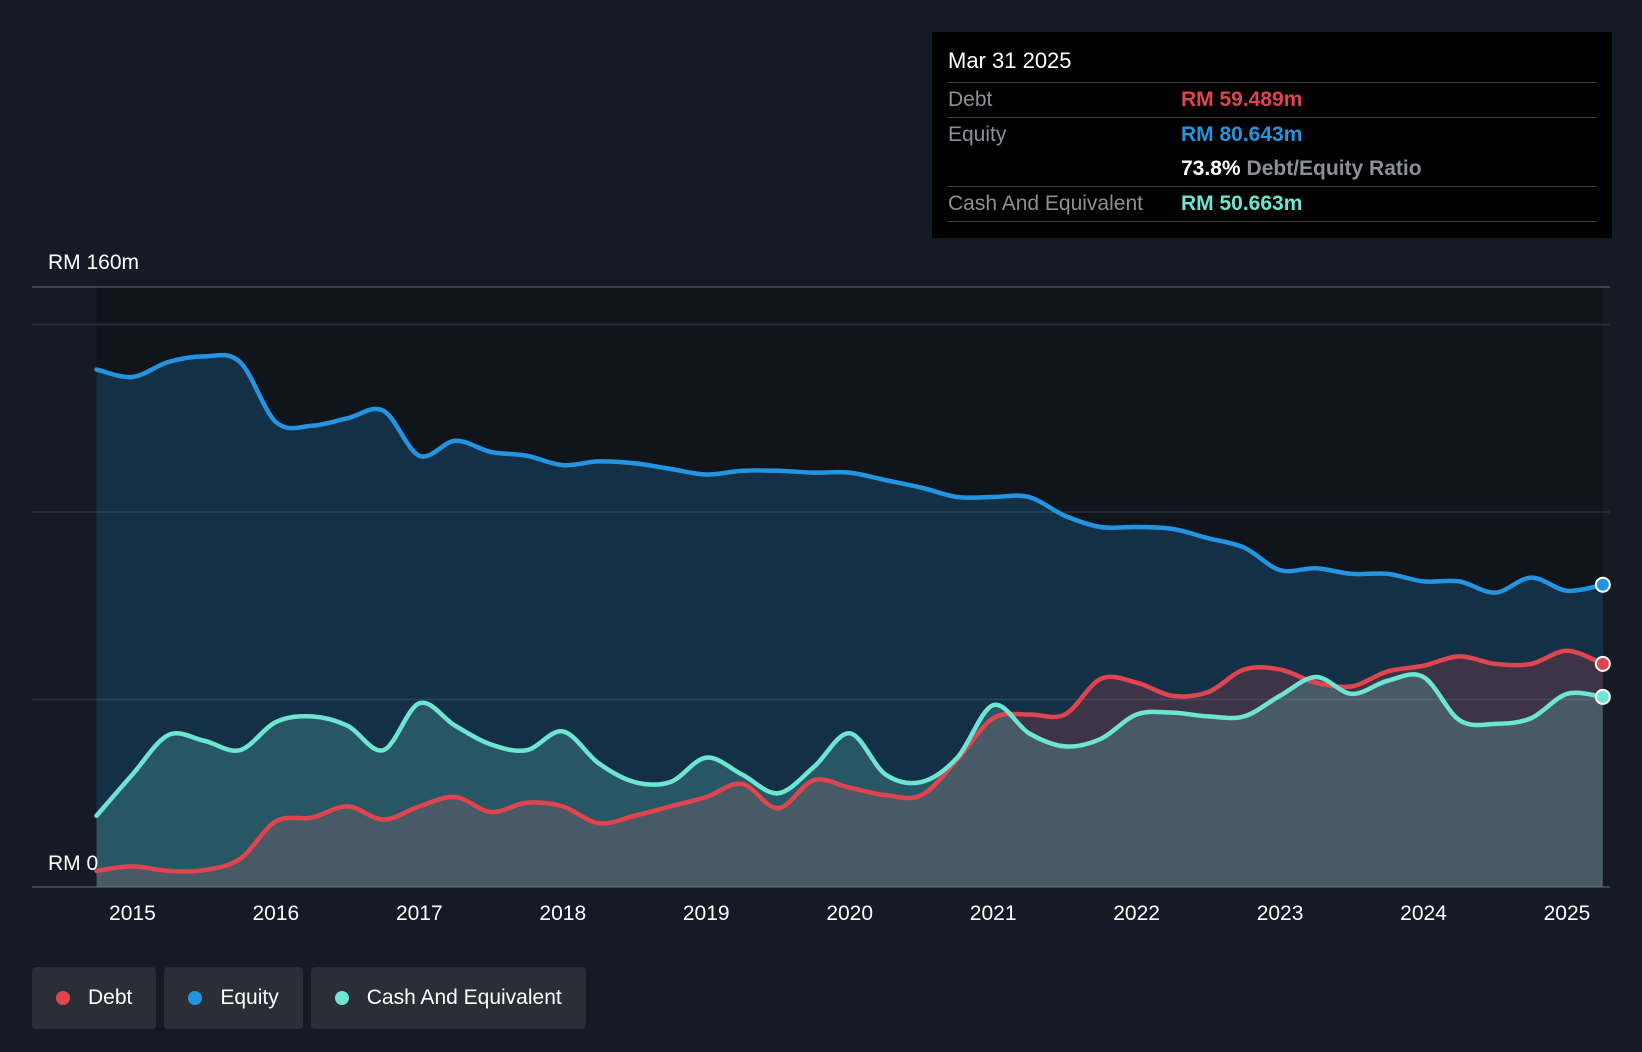 This screenshot has width=1642, height=1052. What do you see at coordinates (706, 913) in the screenshot?
I see `x-tick-label: 2019` at bounding box center [706, 913].